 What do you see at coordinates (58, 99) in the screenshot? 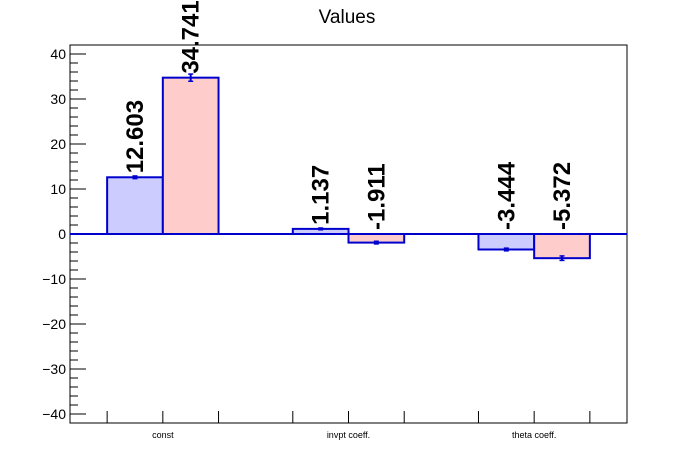
I see `y-tick-label: 30` at bounding box center [58, 99].